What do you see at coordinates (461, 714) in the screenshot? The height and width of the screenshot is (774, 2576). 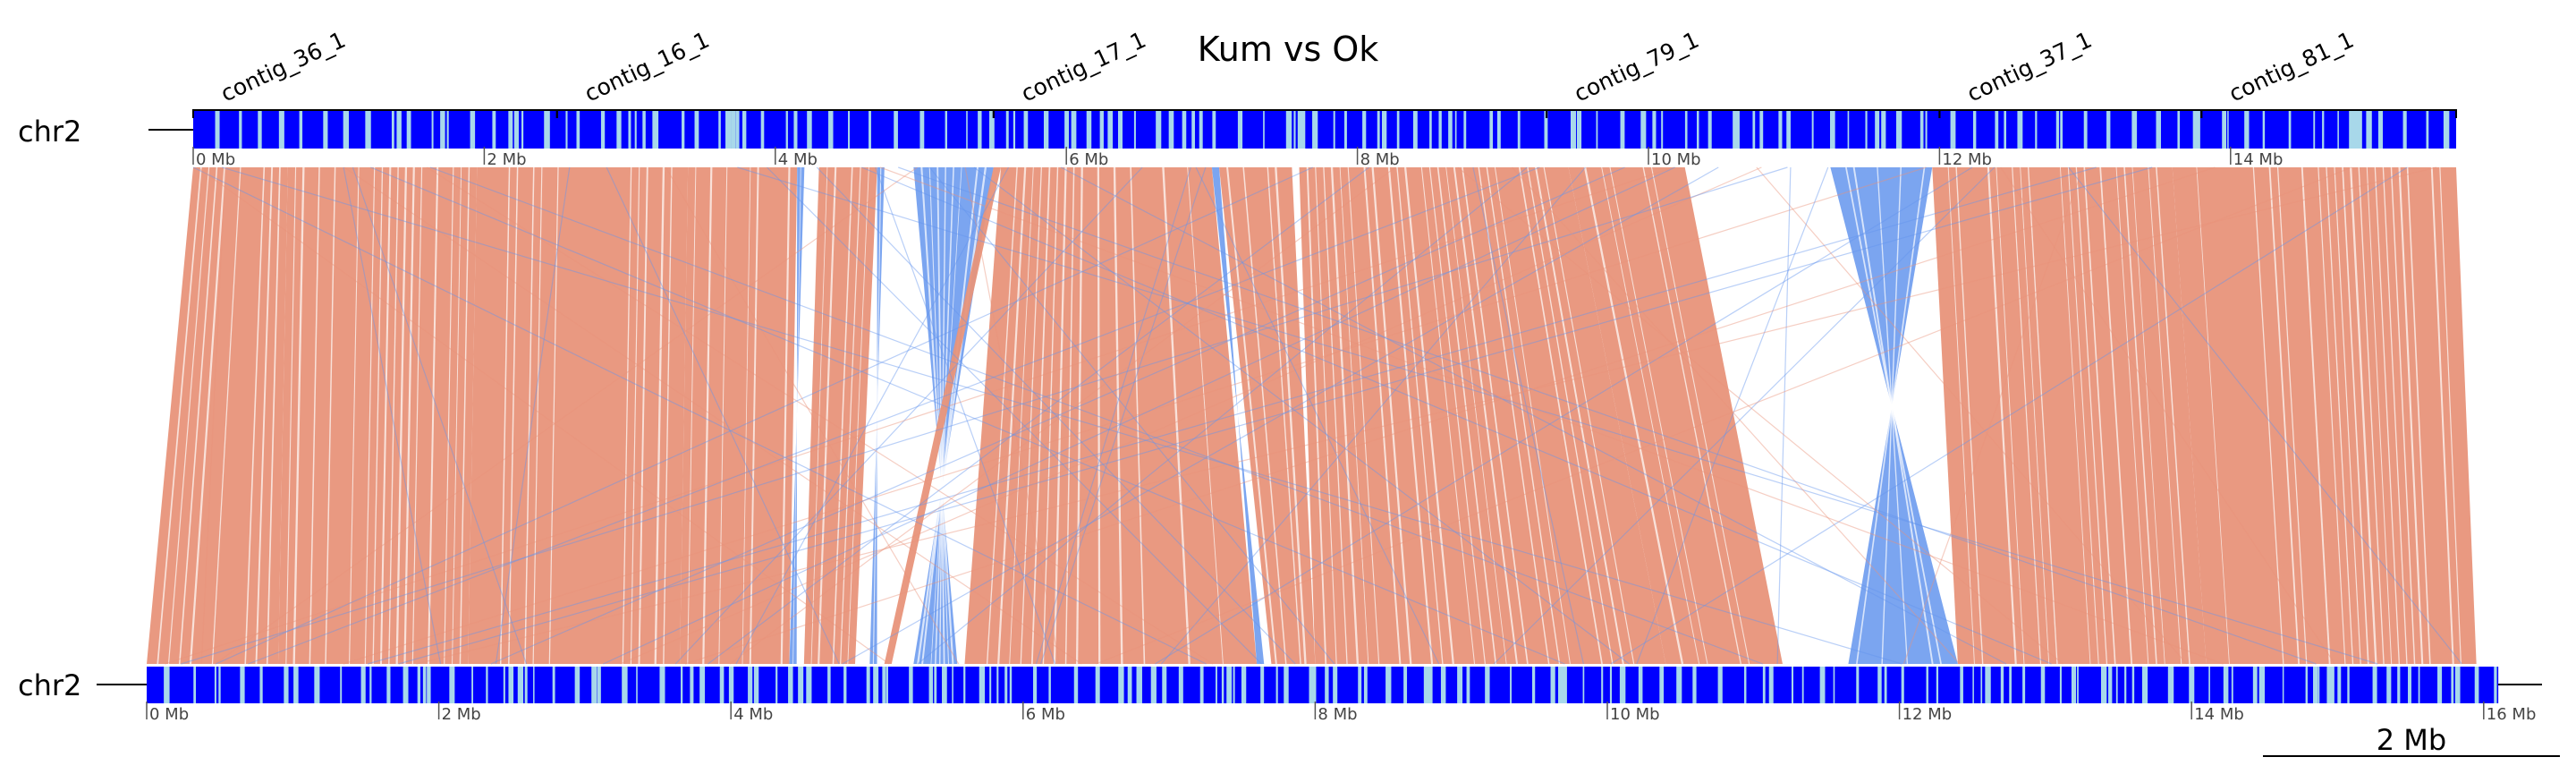 I see `tick-label: 2 Mb` at bounding box center [461, 714].